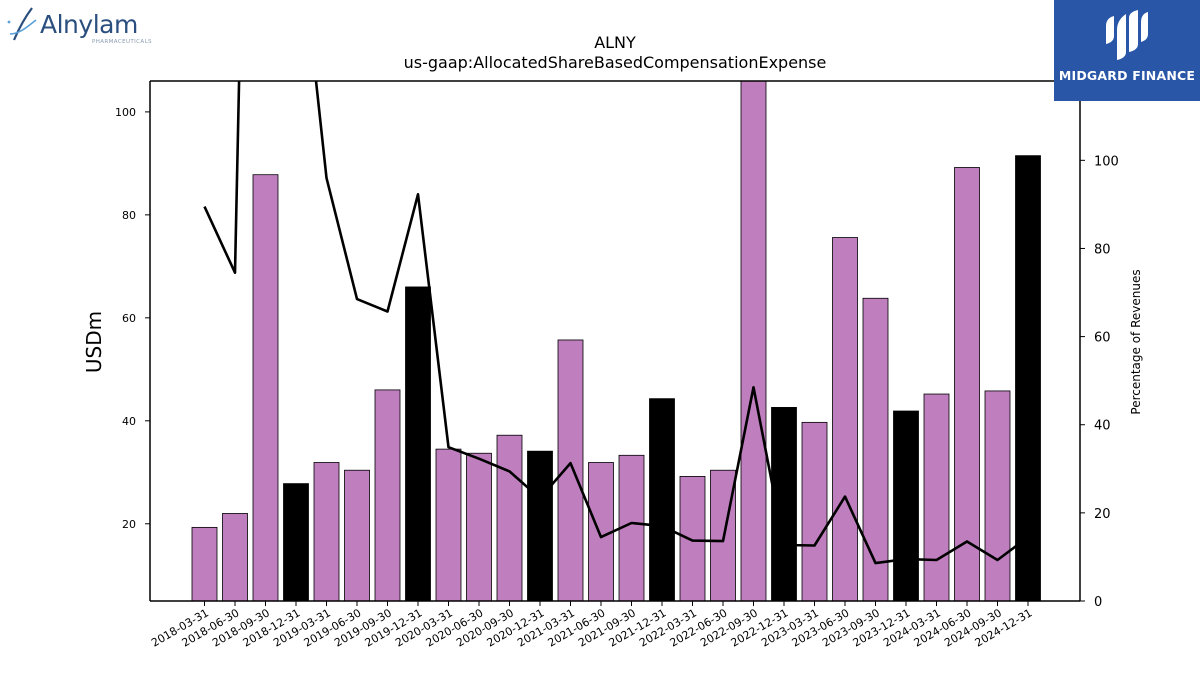 Image resolution: width=1200 pixels, height=675 pixels. What do you see at coordinates (129, 215) in the screenshot?
I see `y-tick-label: 80` at bounding box center [129, 215].